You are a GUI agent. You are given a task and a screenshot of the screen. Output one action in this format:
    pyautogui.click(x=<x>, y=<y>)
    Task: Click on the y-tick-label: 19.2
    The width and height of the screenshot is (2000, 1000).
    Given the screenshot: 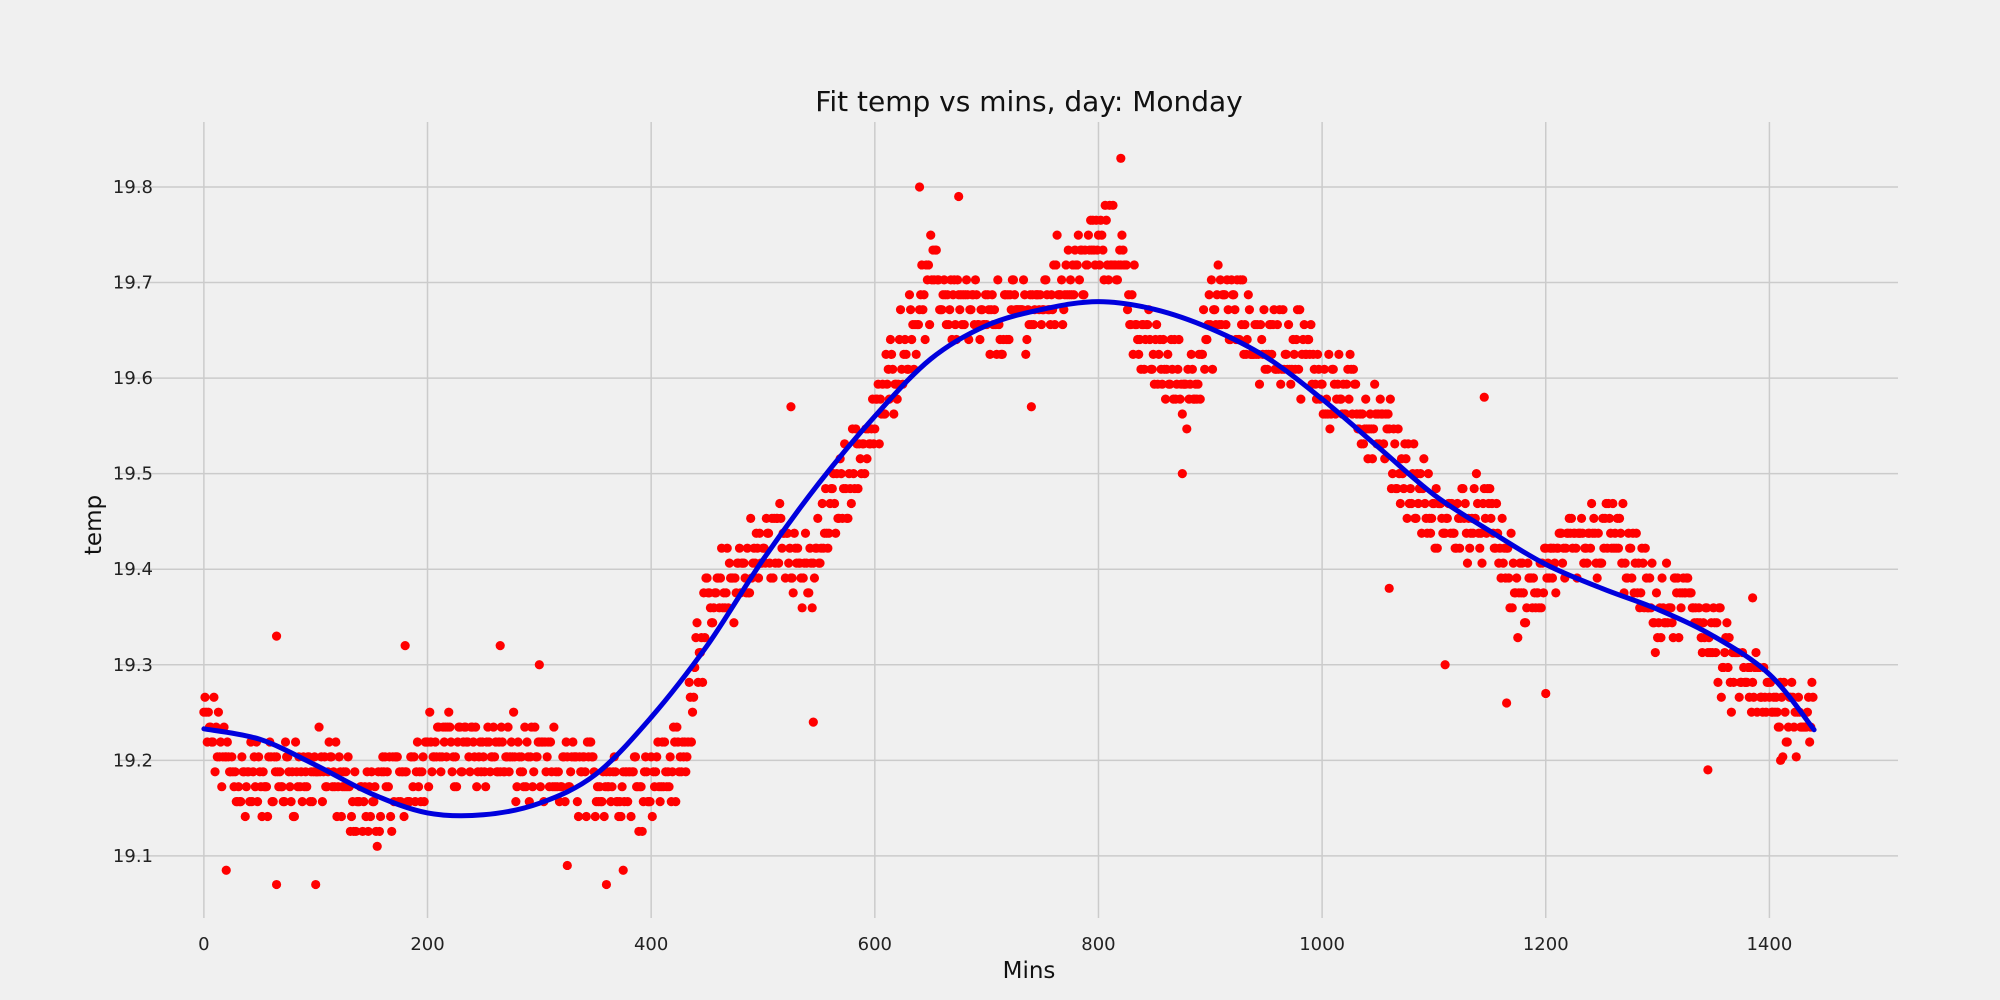 What is the action you would take?
    pyautogui.click(x=133, y=760)
    